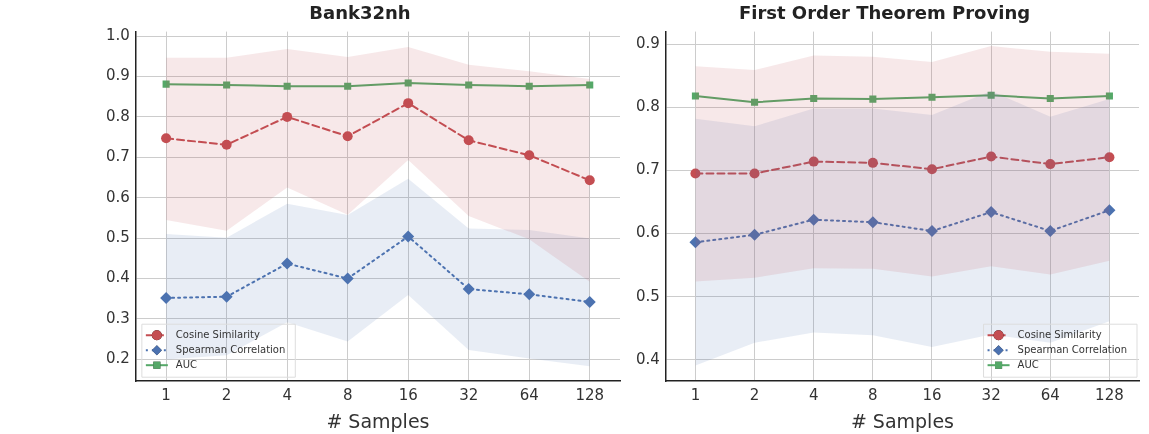 Image resolution: width=1149 pixels, height=434 pixels. Describe the element at coordinates (118, 317) in the screenshot. I see `y-tick-label: 0.3` at that location.